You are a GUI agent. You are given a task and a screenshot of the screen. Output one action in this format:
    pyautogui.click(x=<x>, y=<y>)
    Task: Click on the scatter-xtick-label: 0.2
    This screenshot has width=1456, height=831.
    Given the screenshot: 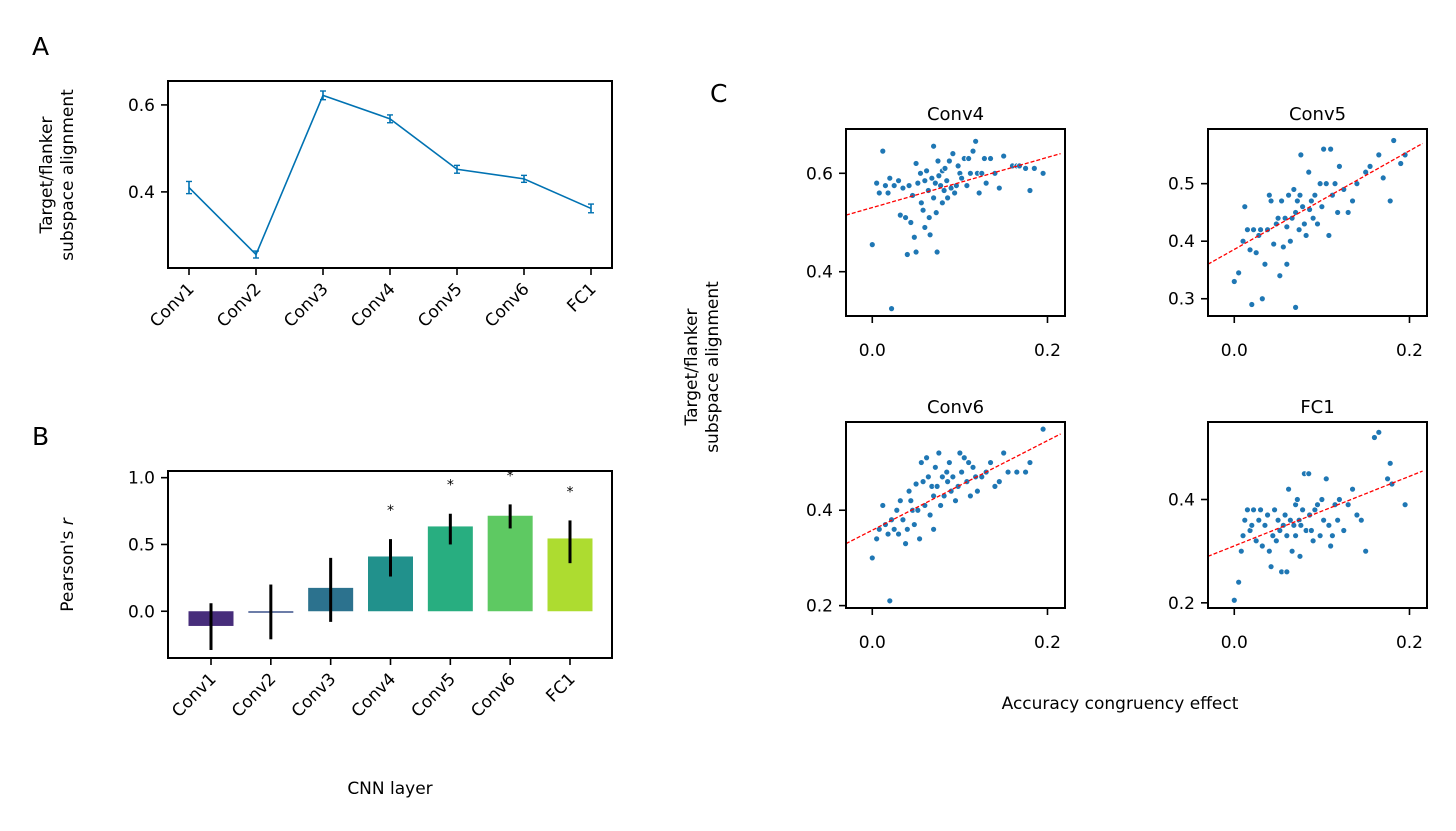 What is the action you would take?
    pyautogui.click(x=1047, y=643)
    